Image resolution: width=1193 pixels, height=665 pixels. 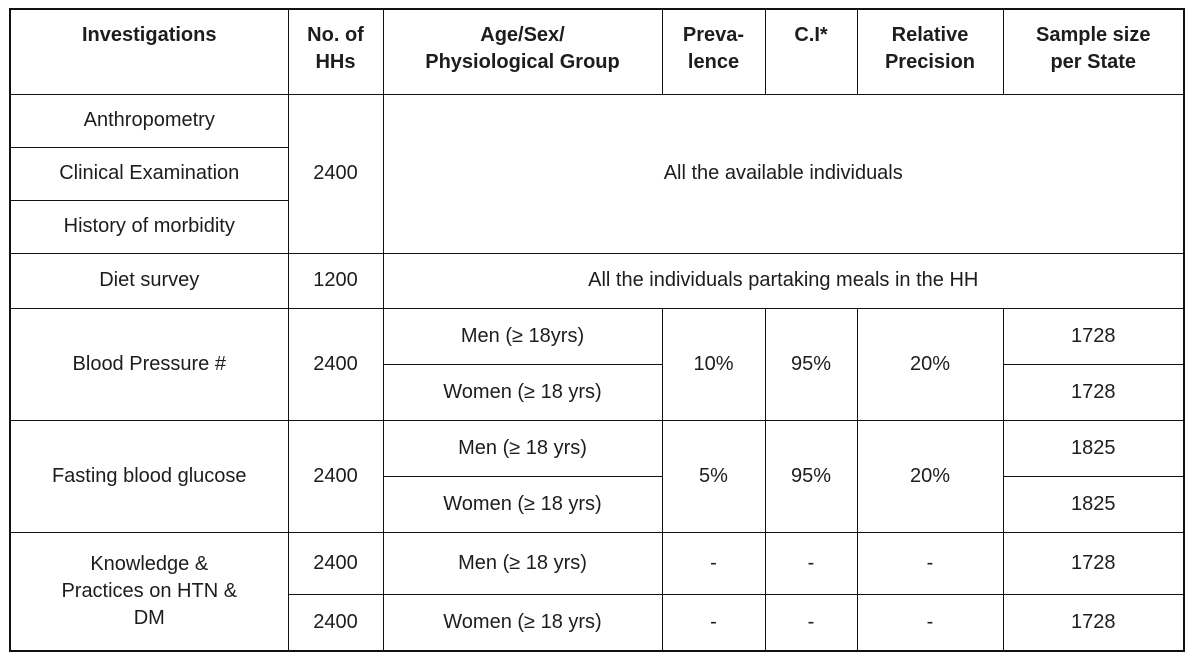 What do you see at coordinates (522, 392) in the screenshot?
I see `cell-bp-group-women: Women (≥ 18 yrs)` at bounding box center [522, 392].